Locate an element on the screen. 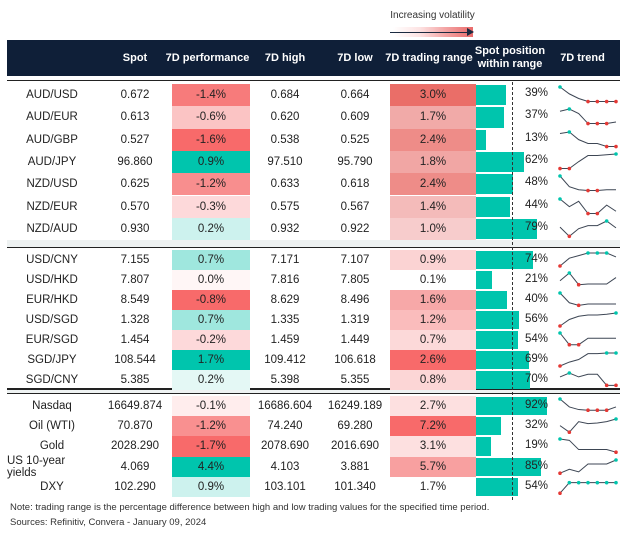 The height and width of the screenshot is (535, 620). cell-range: 1.2% is located at coordinates (433, 320).